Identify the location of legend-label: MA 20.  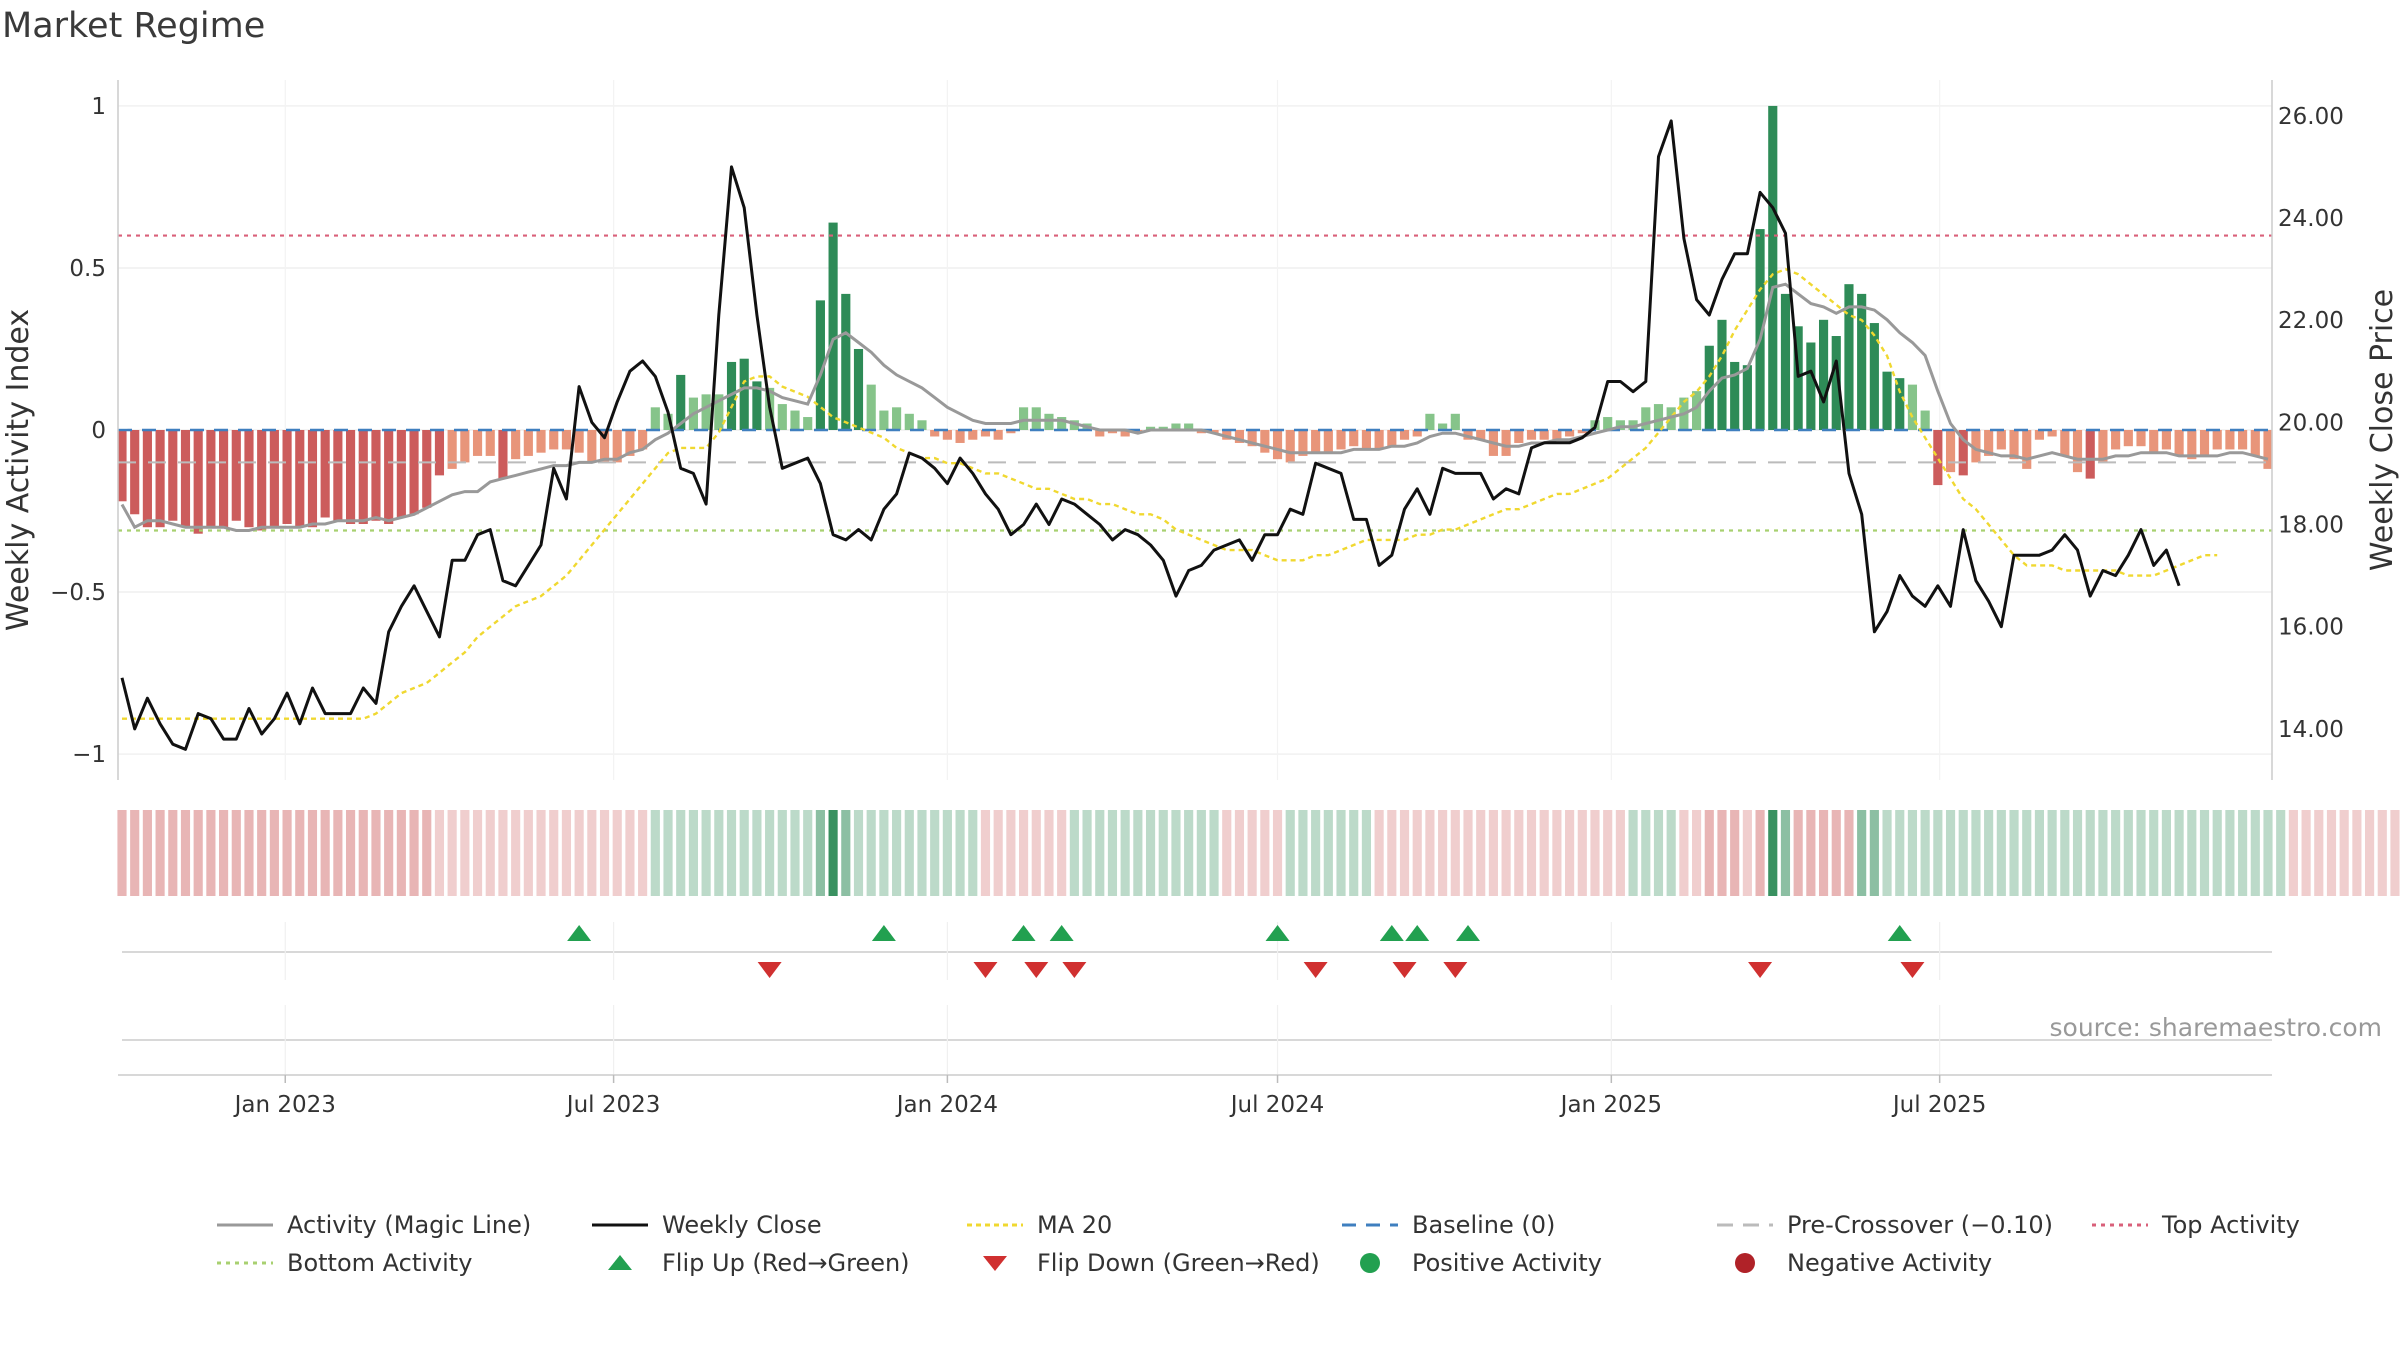
(1075, 1225).